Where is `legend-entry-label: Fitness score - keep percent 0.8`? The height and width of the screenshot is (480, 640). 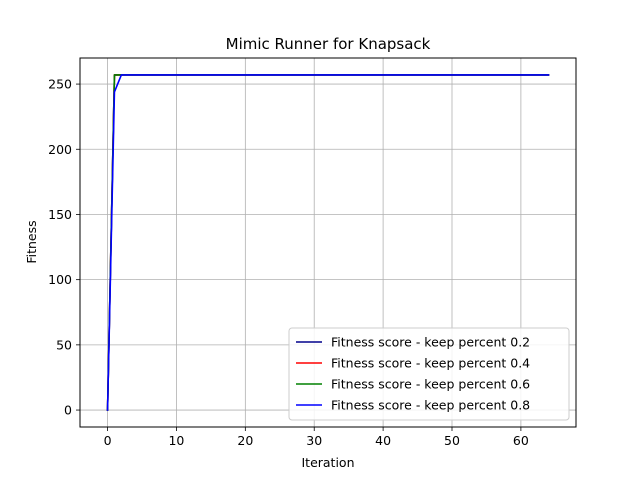 legend-entry-label: Fitness score - keep percent 0.8 is located at coordinates (430, 405).